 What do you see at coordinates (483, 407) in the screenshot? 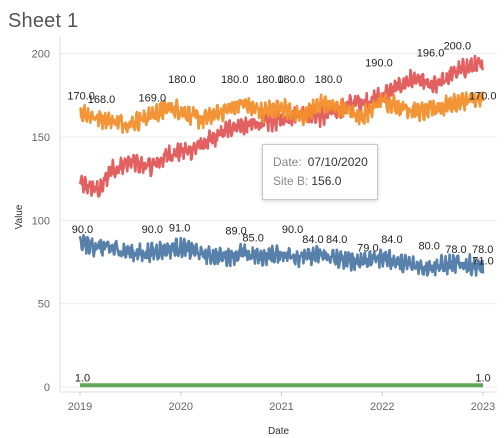
I see `x-tick-label: 2023` at bounding box center [483, 407].